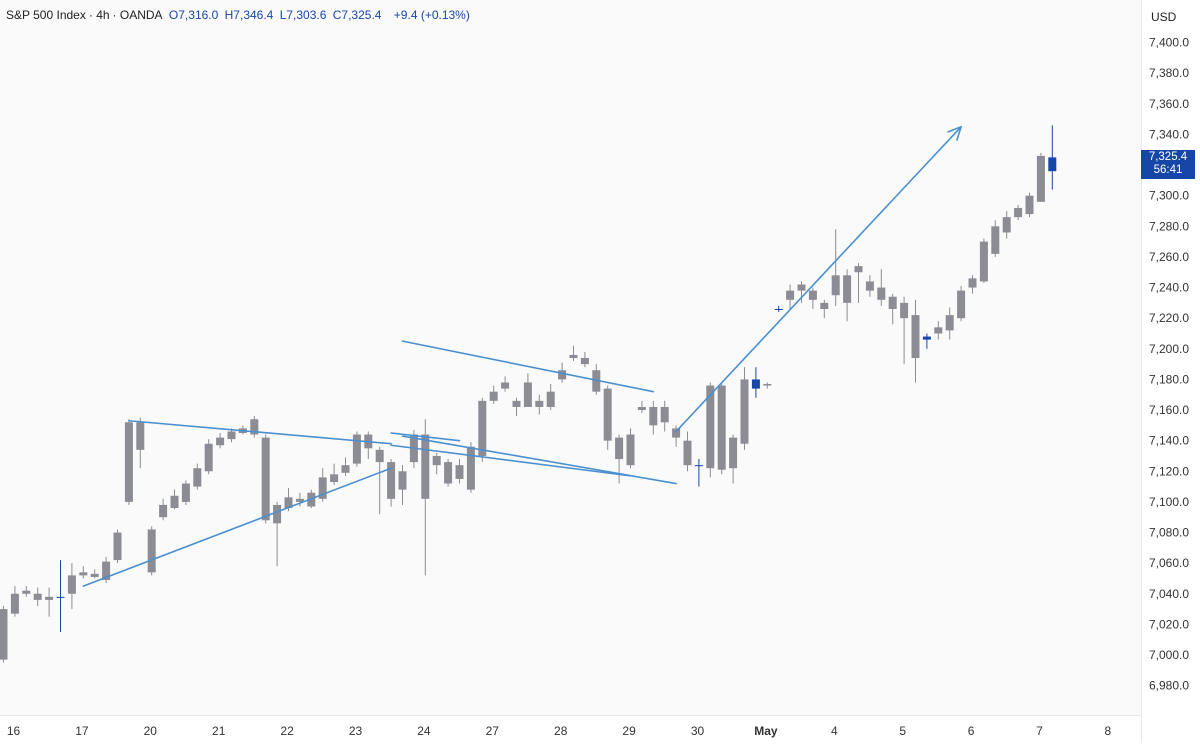 Image resolution: width=1200 pixels, height=749 pixels. Describe the element at coordinates (1039, 731) in the screenshot. I see `time-tick-label: 7` at that location.